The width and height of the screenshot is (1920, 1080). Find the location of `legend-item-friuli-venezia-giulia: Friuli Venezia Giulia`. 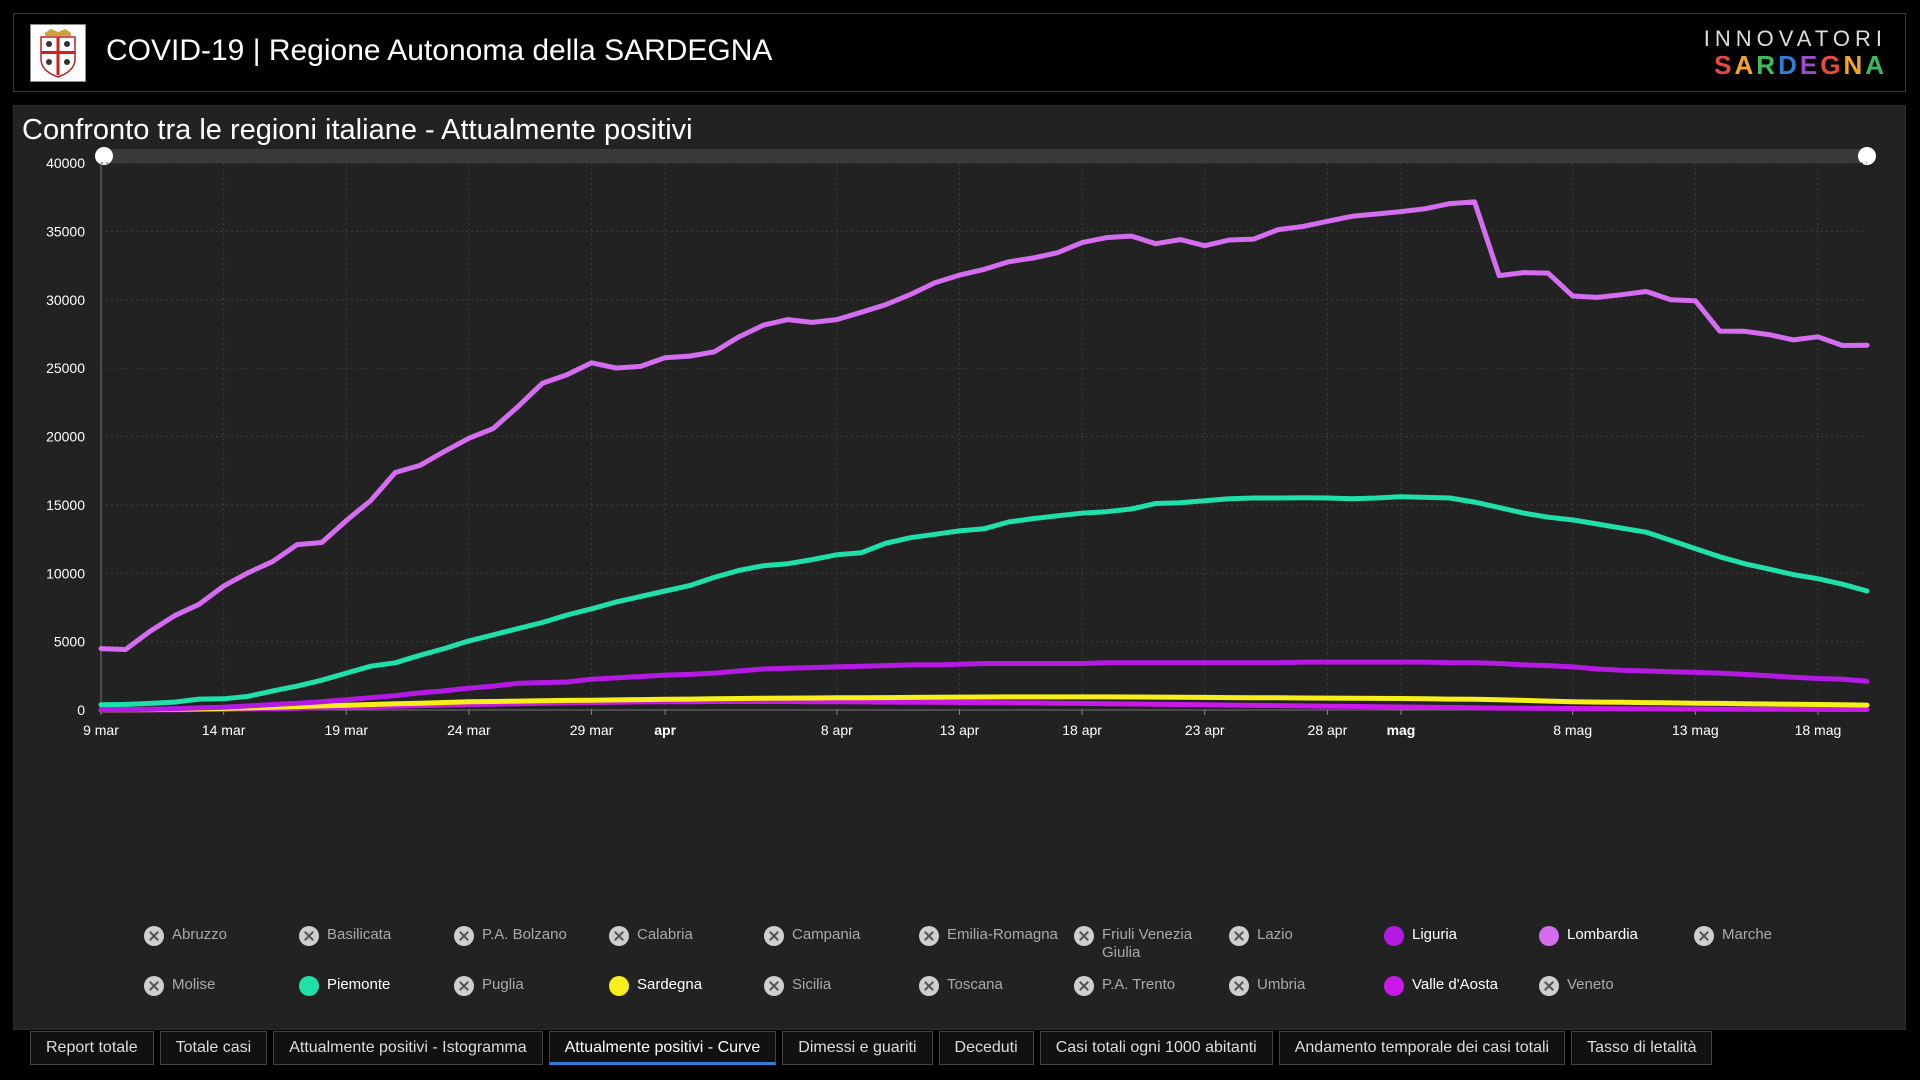

legend-item-friuli-venezia-giulia: Friuli Venezia Giulia is located at coordinates (1148, 943).